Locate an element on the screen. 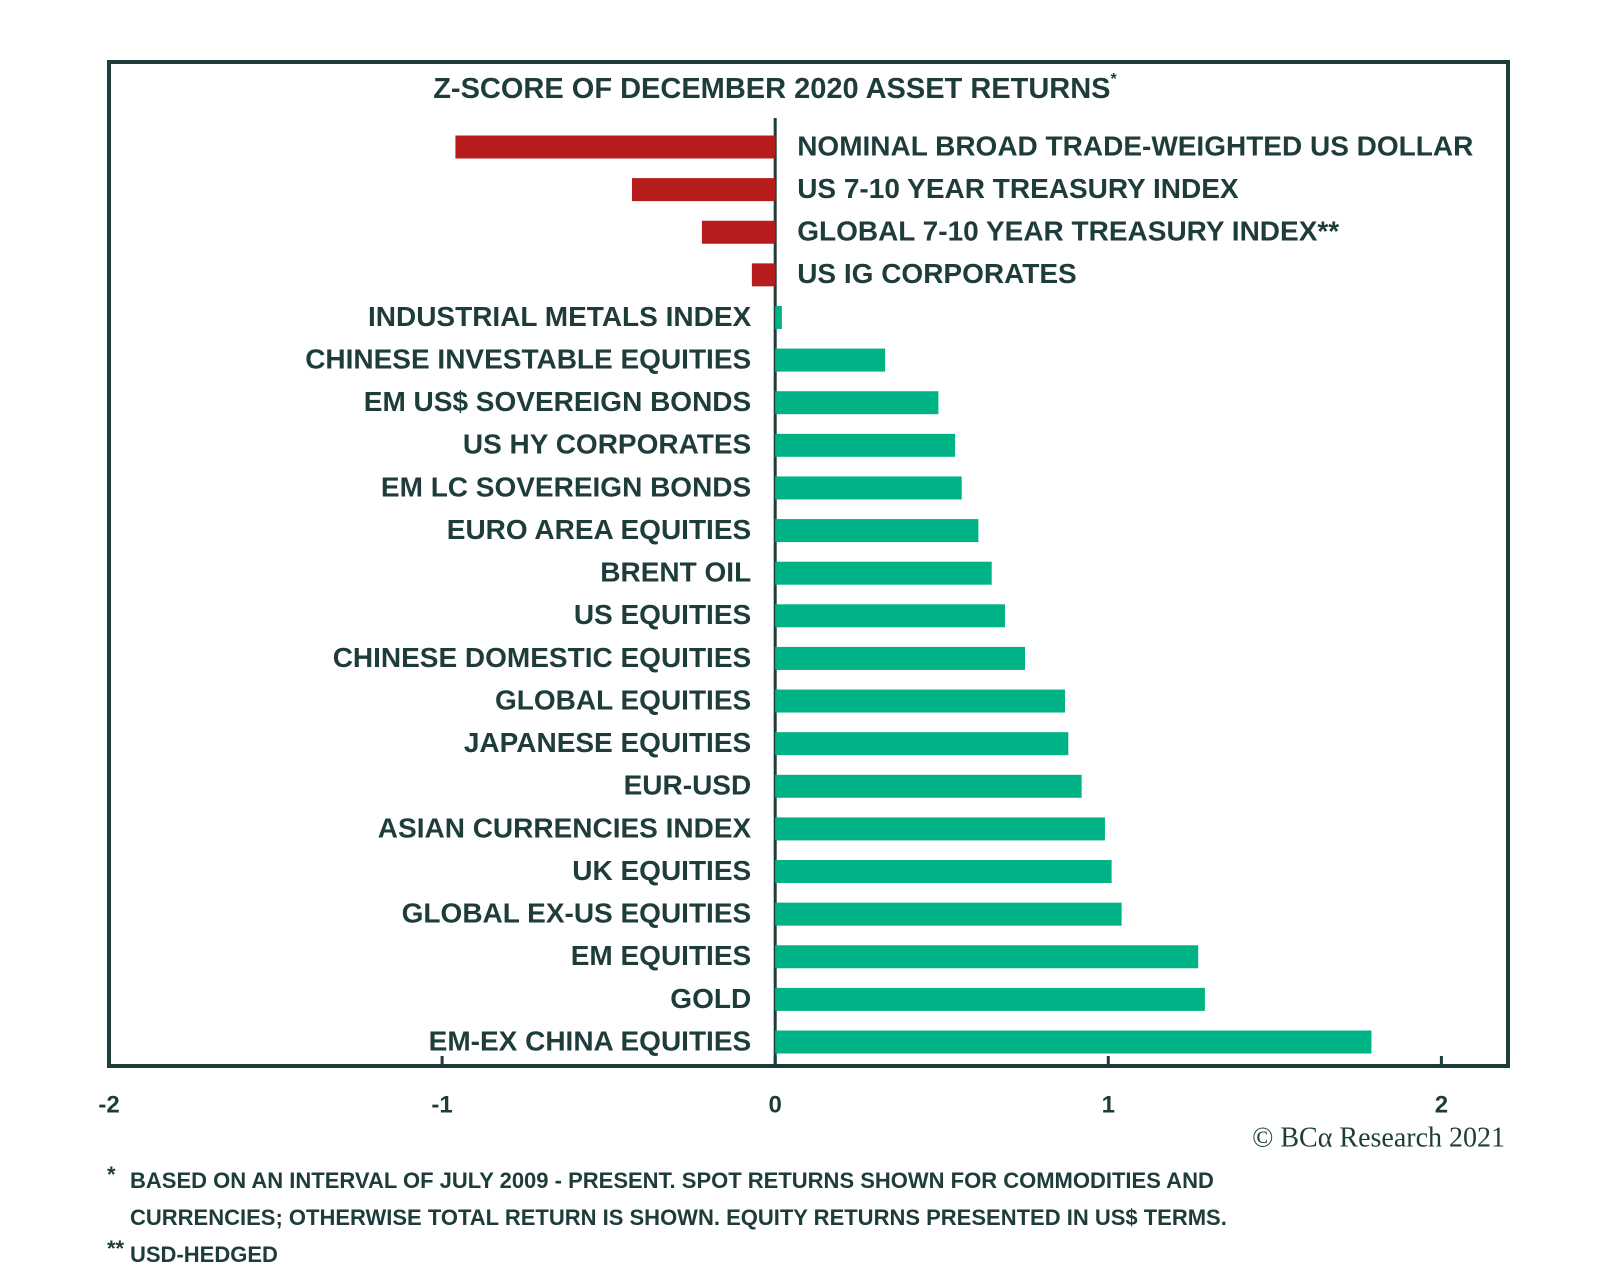  x-tick-label: 1 is located at coordinates (1108, 1104).